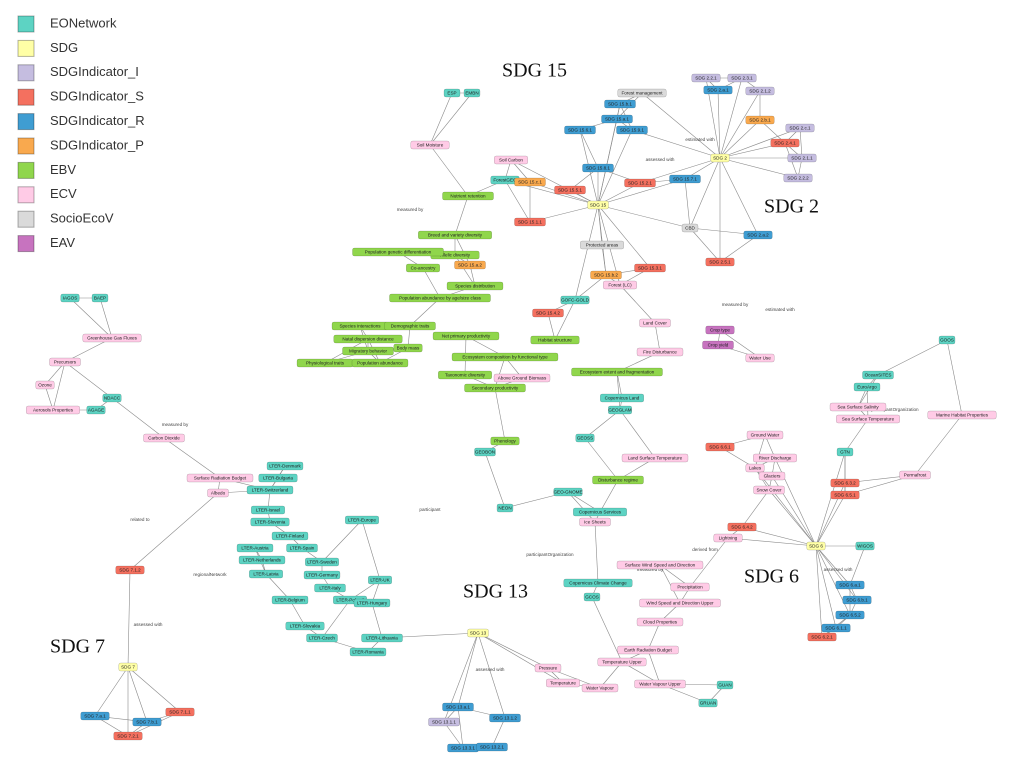  What do you see at coordinates (816, 546) in the screenshot?
I see `node-label: SDG 6` at bounding box center [816, 546].